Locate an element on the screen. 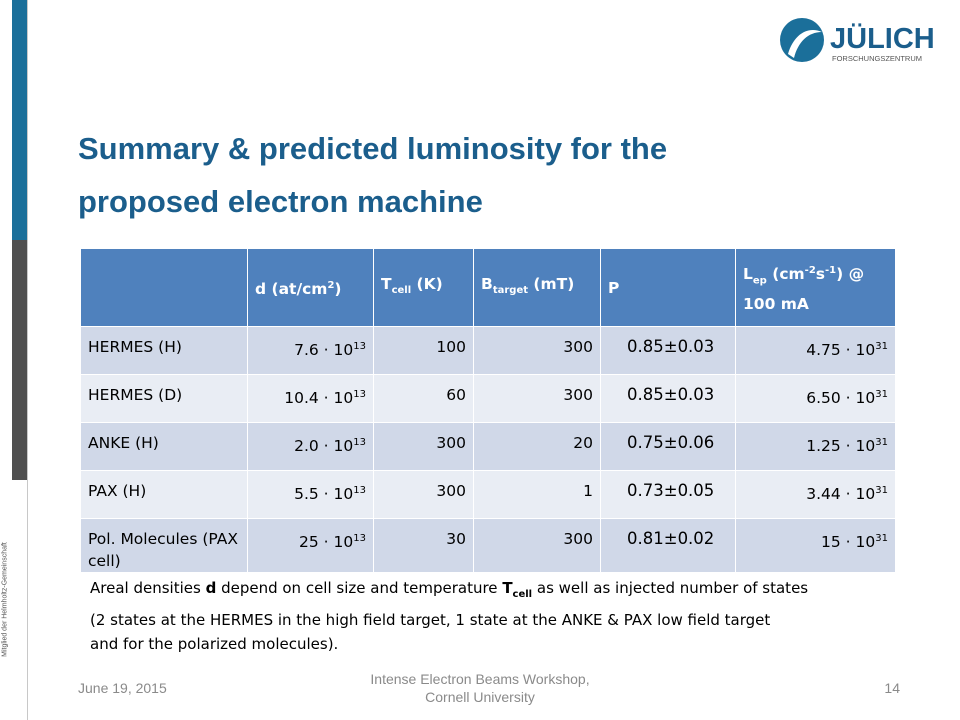 This screenshot has height=720, width=960. text-run: 100 is located at coordinates (451, 347).